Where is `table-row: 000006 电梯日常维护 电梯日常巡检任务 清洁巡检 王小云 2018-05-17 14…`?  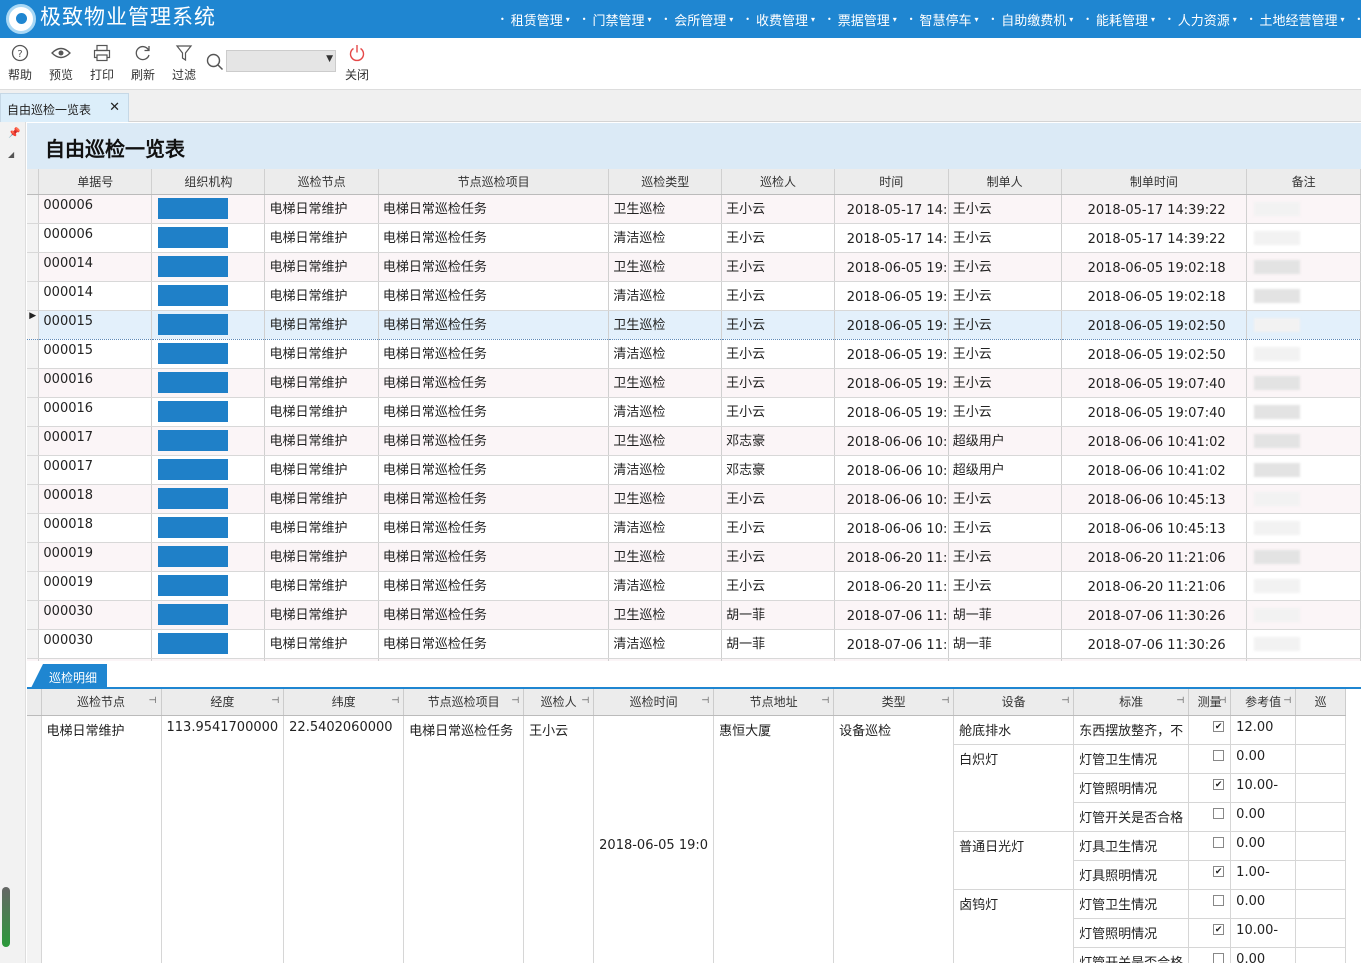 table-row: 000006 电梯日常维护 电梯日常巡检任务 清洁巡检 王小云 2018-05-17 14… is located at coordinates (694, 238).